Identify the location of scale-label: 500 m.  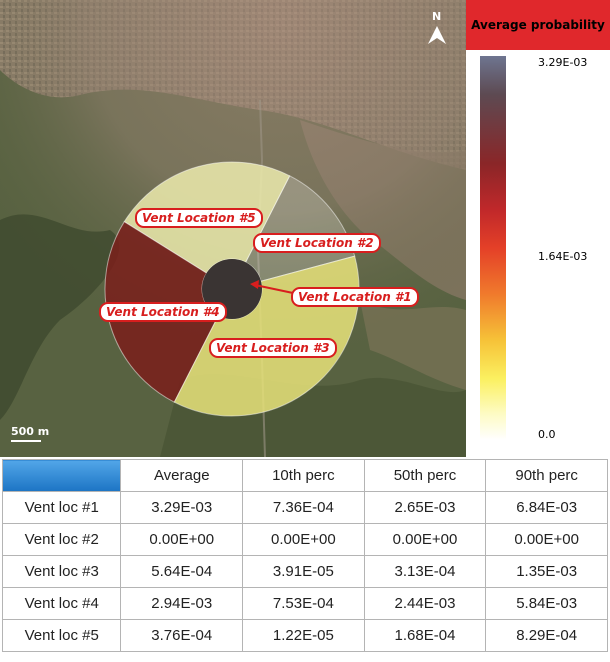
(30, 431).